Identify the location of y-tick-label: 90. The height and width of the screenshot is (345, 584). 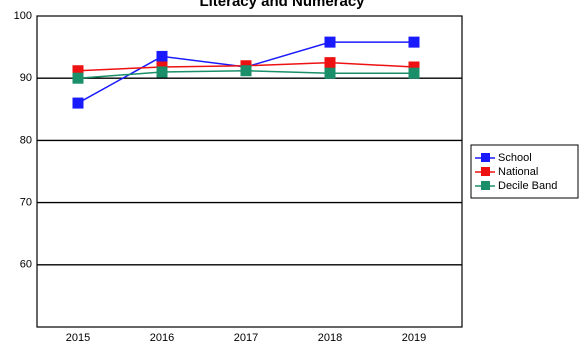
(26, 78).